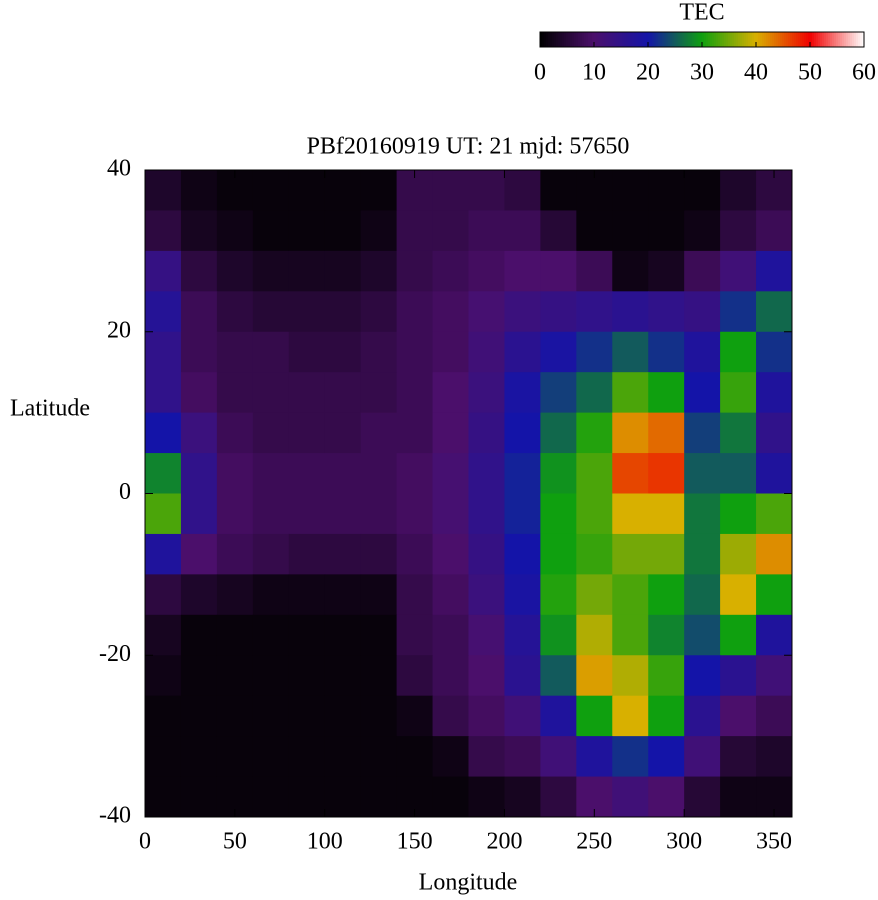 Image resolution: width=878 pixels, height=900 pixels. What do you see at coordinates (115, 816) in the screenshot?
I see `y-tick-label: -40` at bounding box center [115, 816].